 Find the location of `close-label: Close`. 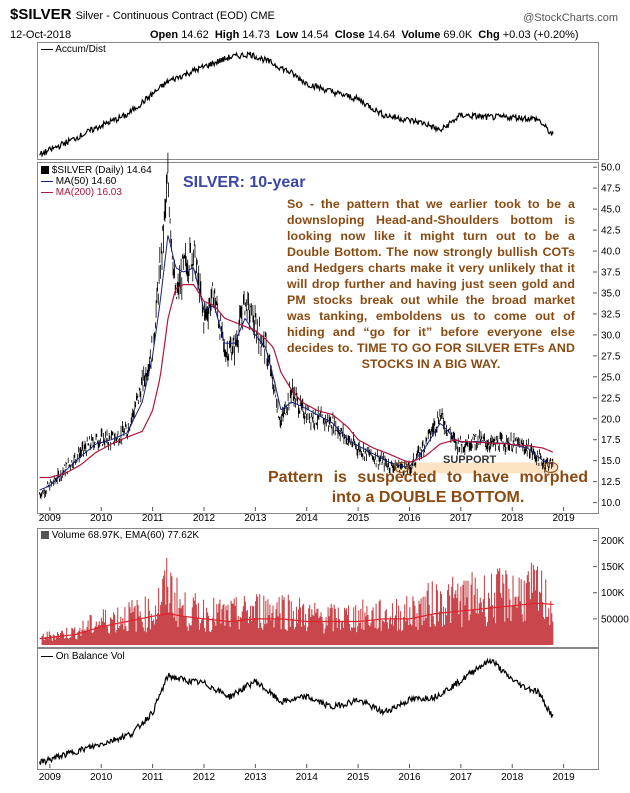

close-label: Close is located at coordinates (349, 35).